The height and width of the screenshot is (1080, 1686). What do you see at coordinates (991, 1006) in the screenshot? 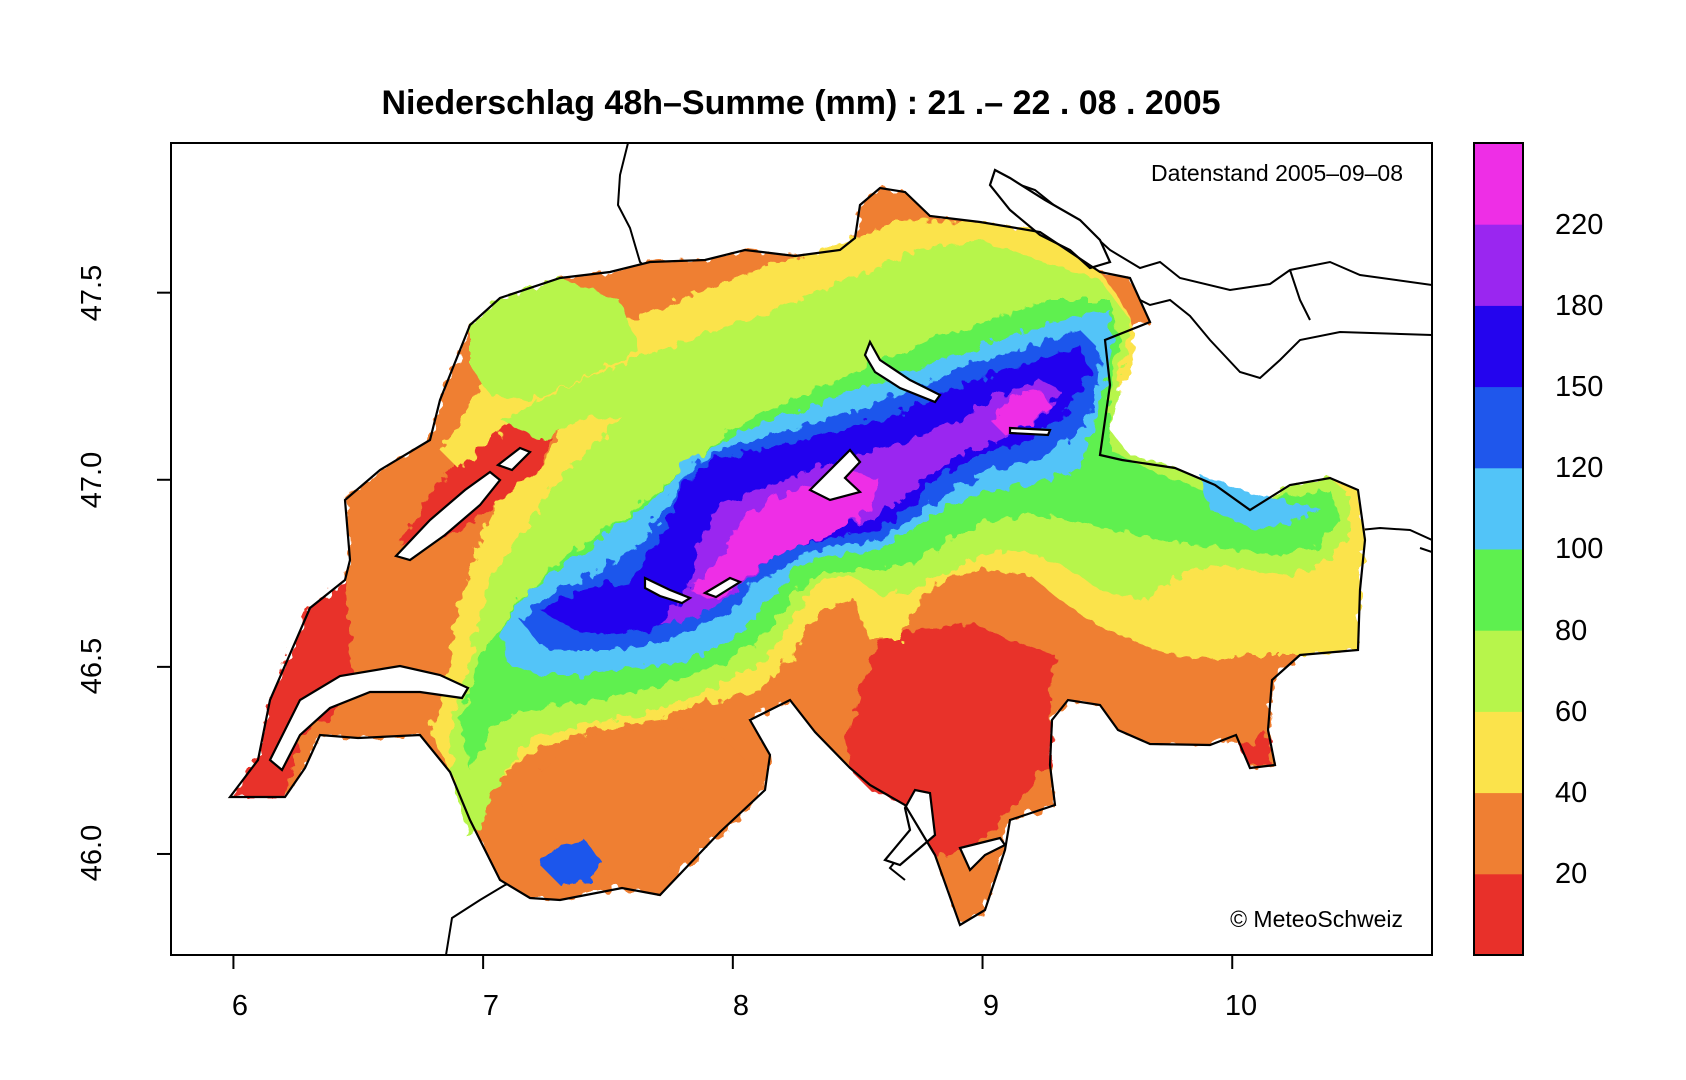
I see `x-tick-label: 9` at bounding box center [991, 1006].